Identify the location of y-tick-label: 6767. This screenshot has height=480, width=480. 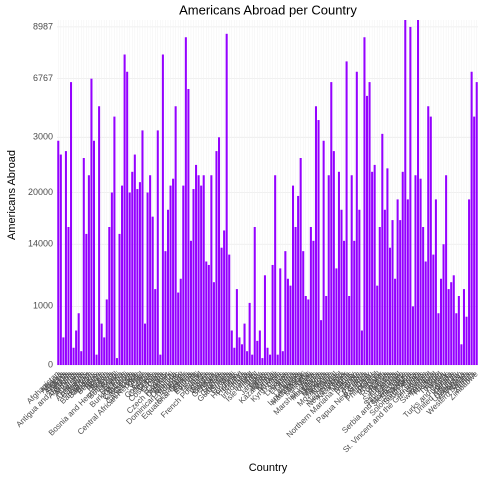
(43, 78).